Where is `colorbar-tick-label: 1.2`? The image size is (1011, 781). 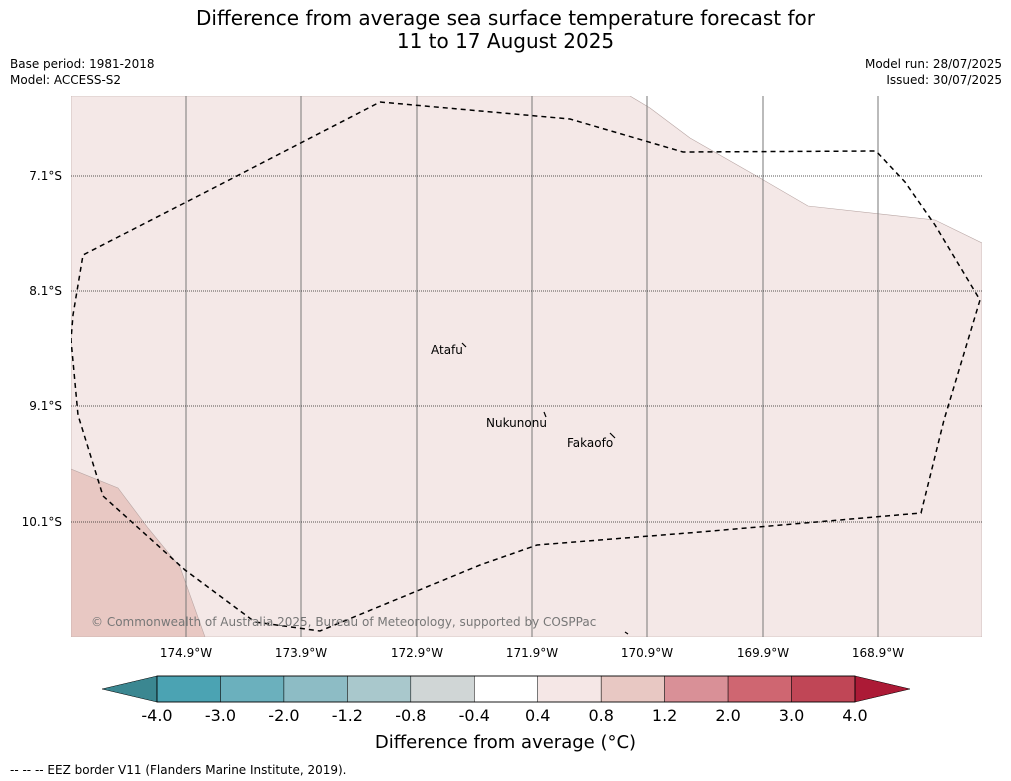
colorbar-tick-label: 1.2 is located at coordinates (664, 715).